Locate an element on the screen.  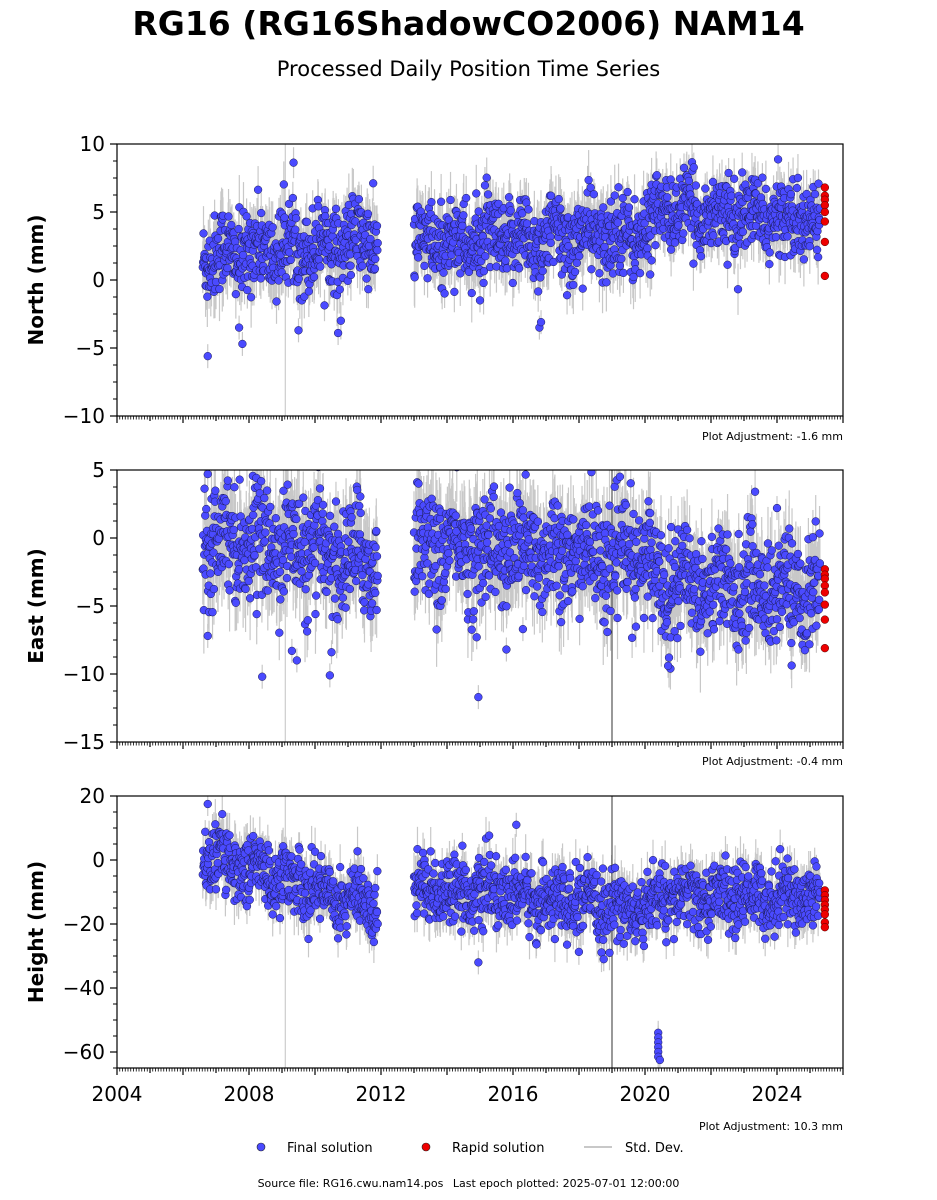
chart-subtitle: Processed Daily Position Time Series is located at coordinates (468, 69).